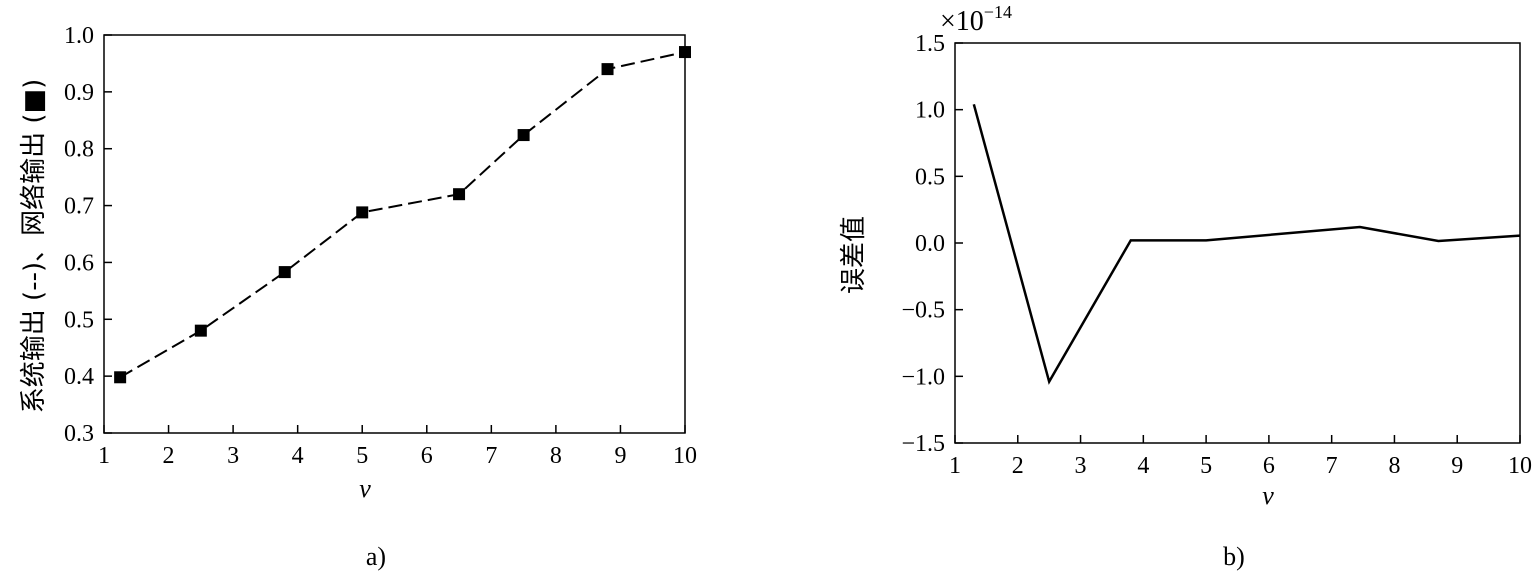 The height and width of the screenshot is (571, 1539). Describe the element at coordinates (930, 44) in the screenshot. I see `y-tick-label: 1.5` at that location.